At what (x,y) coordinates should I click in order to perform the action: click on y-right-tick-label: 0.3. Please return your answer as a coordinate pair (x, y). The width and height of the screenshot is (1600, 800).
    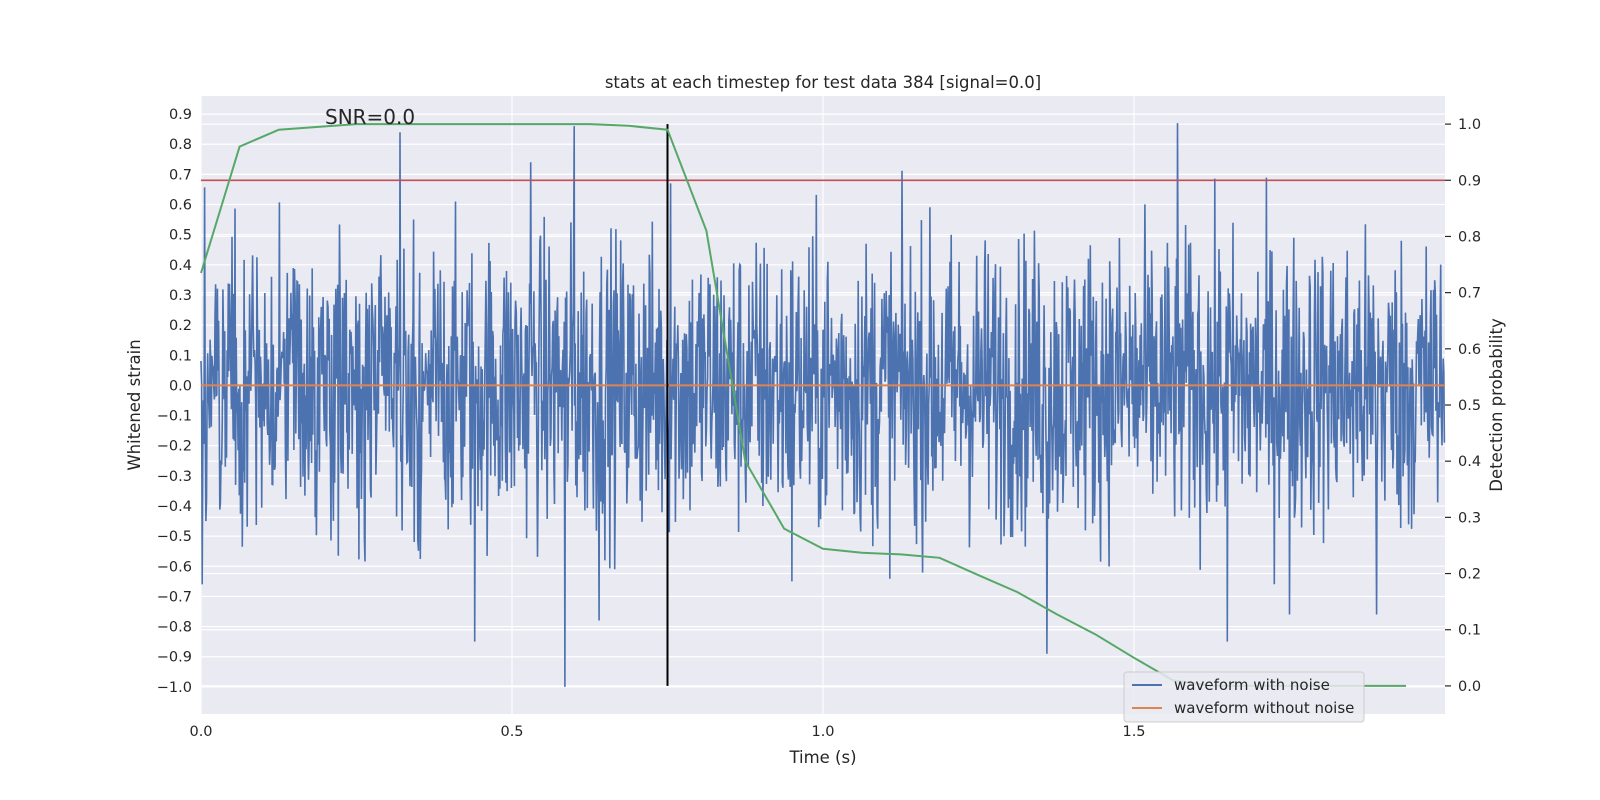
    Looking at the image, I should click on (1469, 518).